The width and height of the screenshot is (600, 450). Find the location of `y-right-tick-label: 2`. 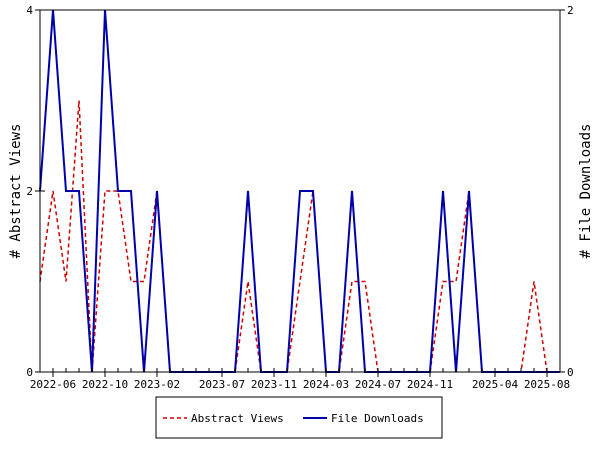

y-right-tick-label: 2 is located at coordinates (570, 10).